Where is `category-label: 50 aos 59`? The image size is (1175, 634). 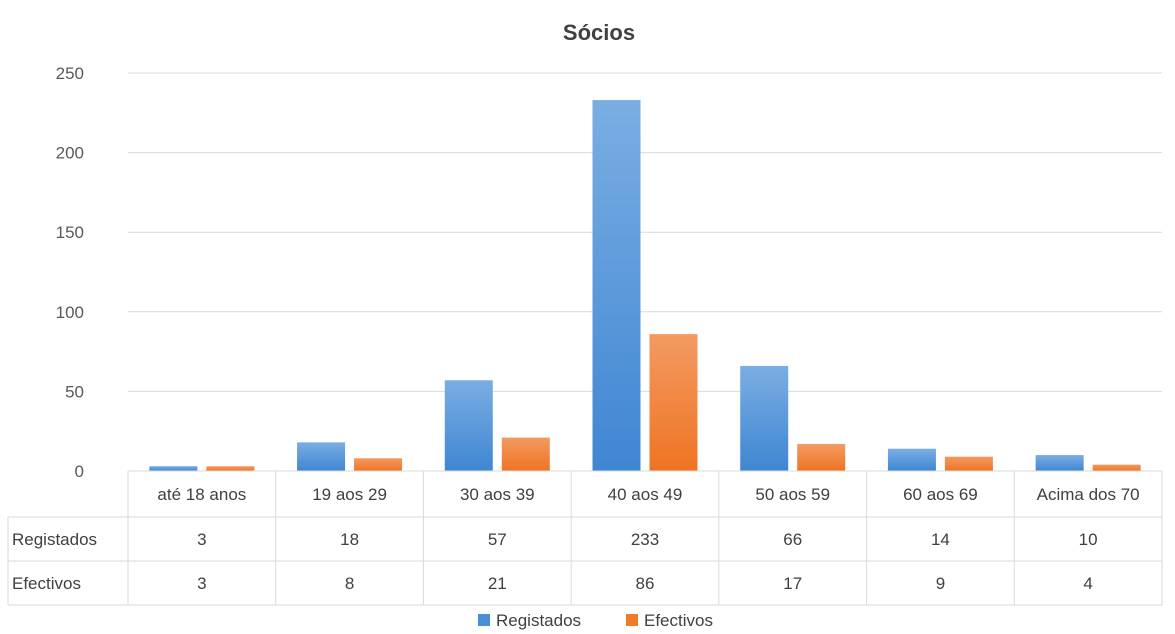
category-label: 50 aos 59 is located at coordinates (792, 494).